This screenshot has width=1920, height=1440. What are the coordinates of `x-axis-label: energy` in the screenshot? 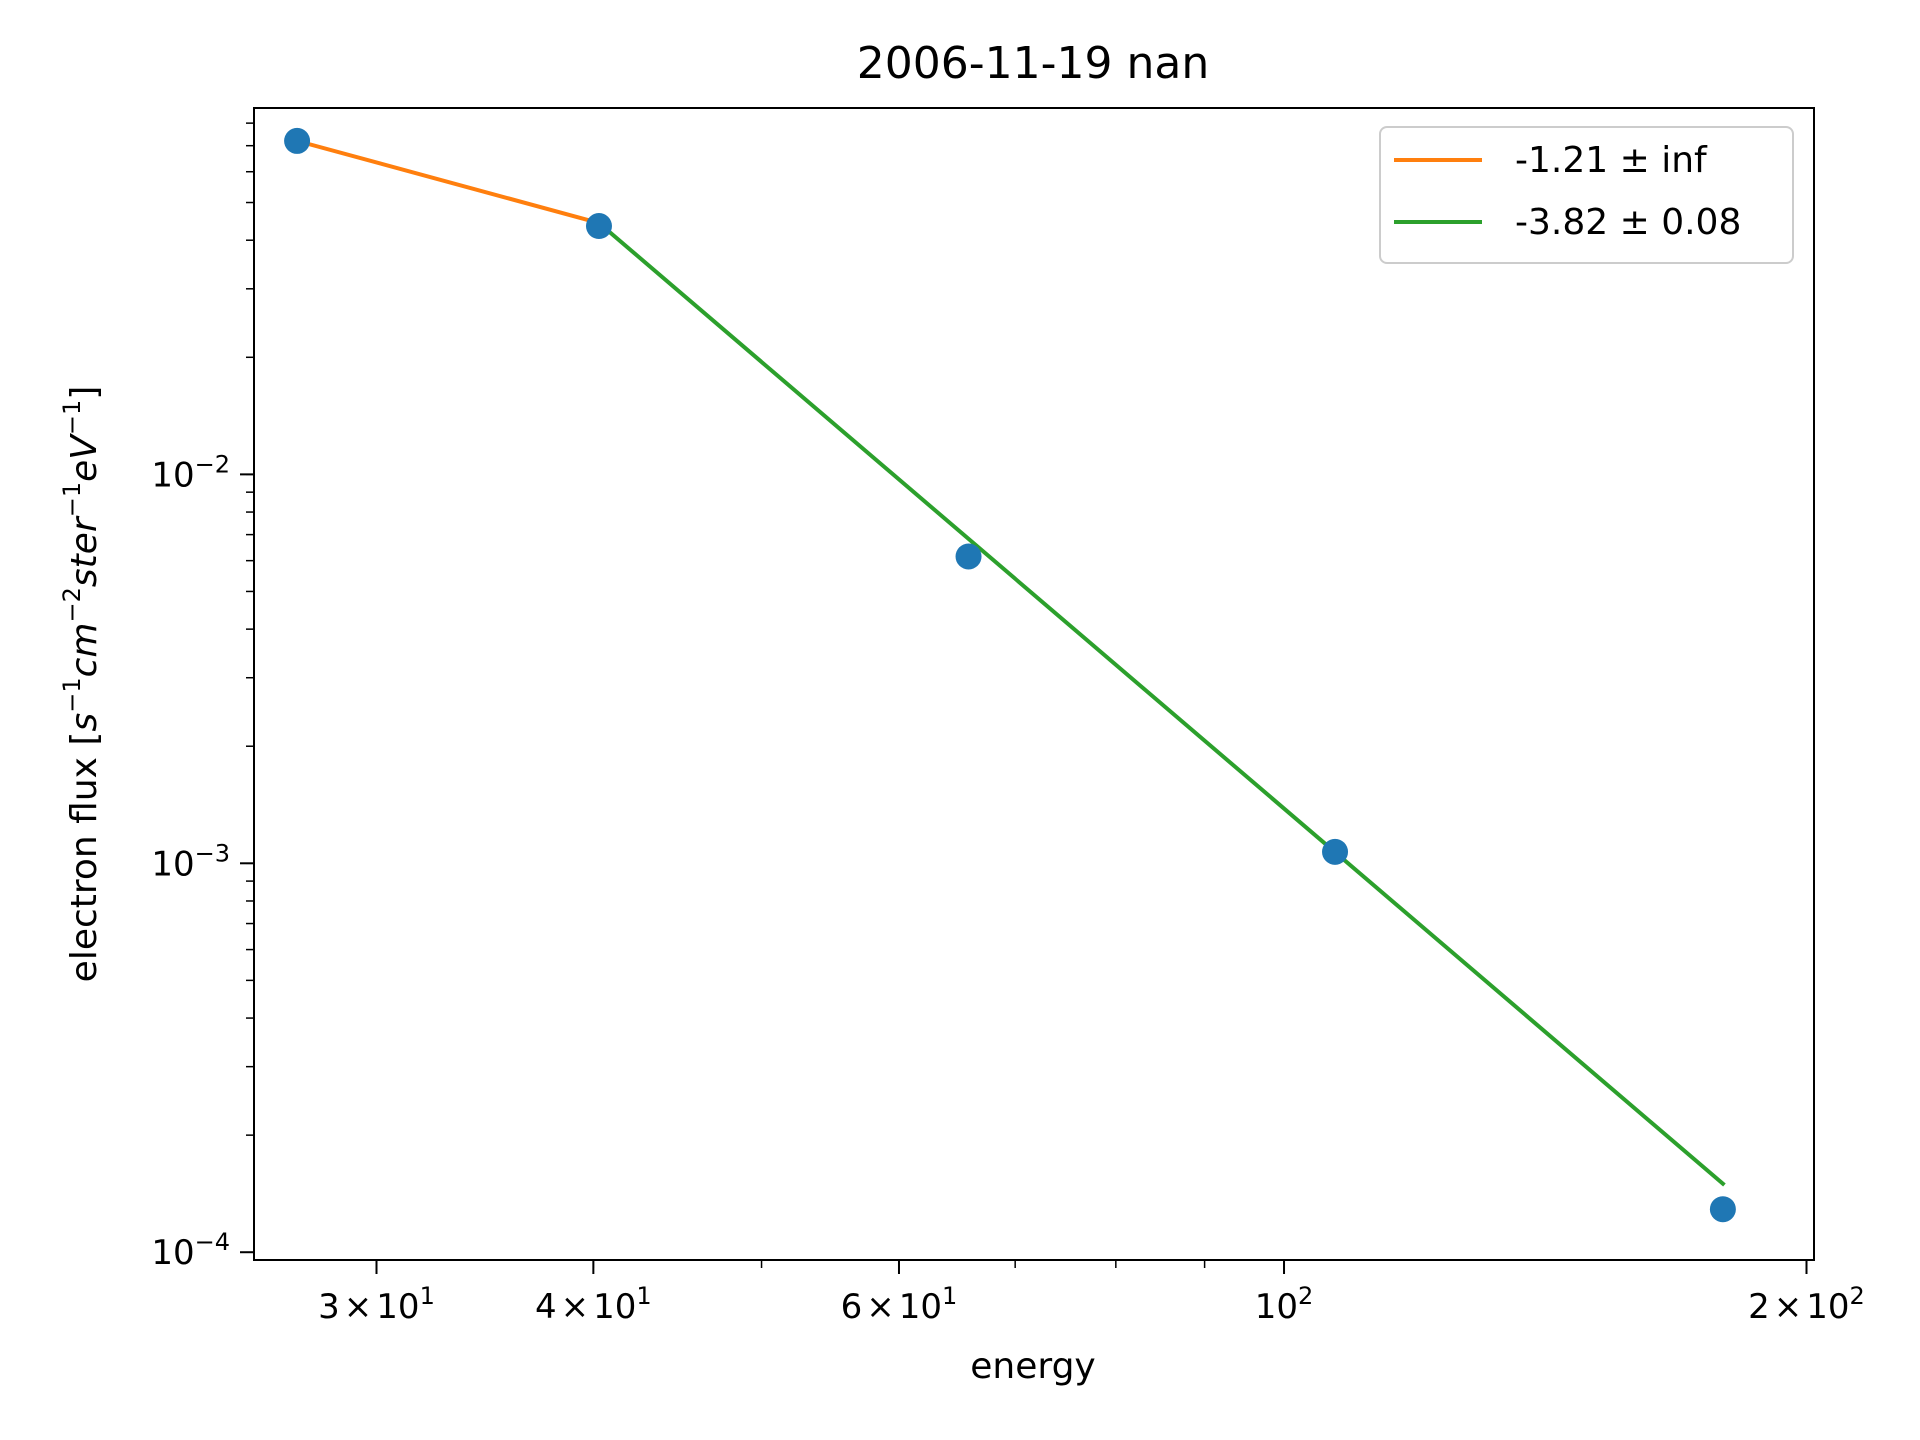 It's located at (1032, 1366).